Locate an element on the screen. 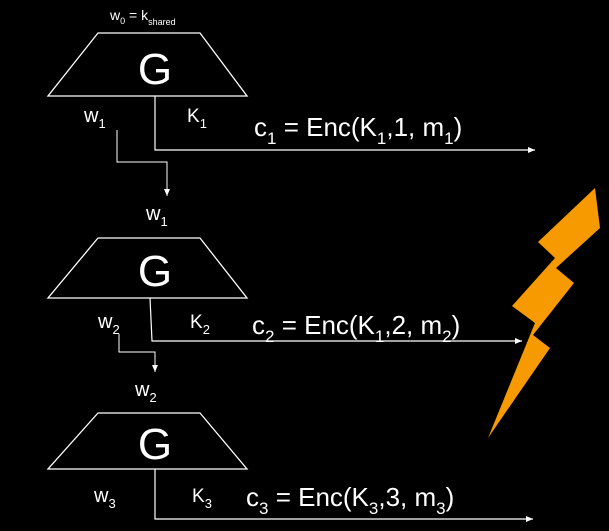  ciphertext-label: c2 = Enc(K1,2, m2) is located at coordinates (356, 328).